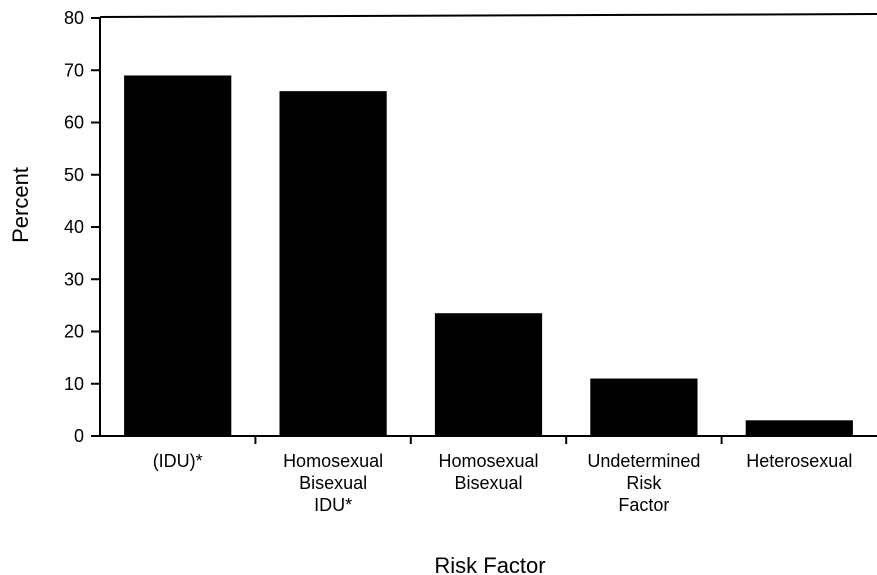 The height and width of the screenshot is (575, 877). I want to click on x-tick-label: Heterosexual, so click(799, 461).